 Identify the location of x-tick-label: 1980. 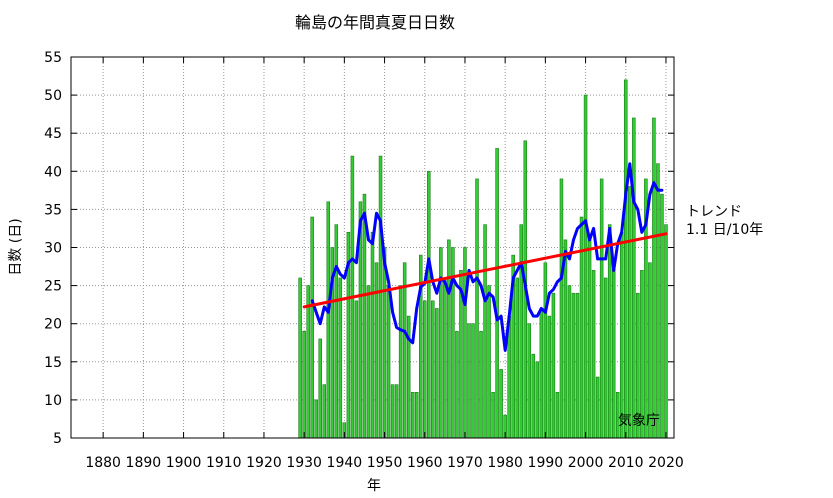
(505, 463).